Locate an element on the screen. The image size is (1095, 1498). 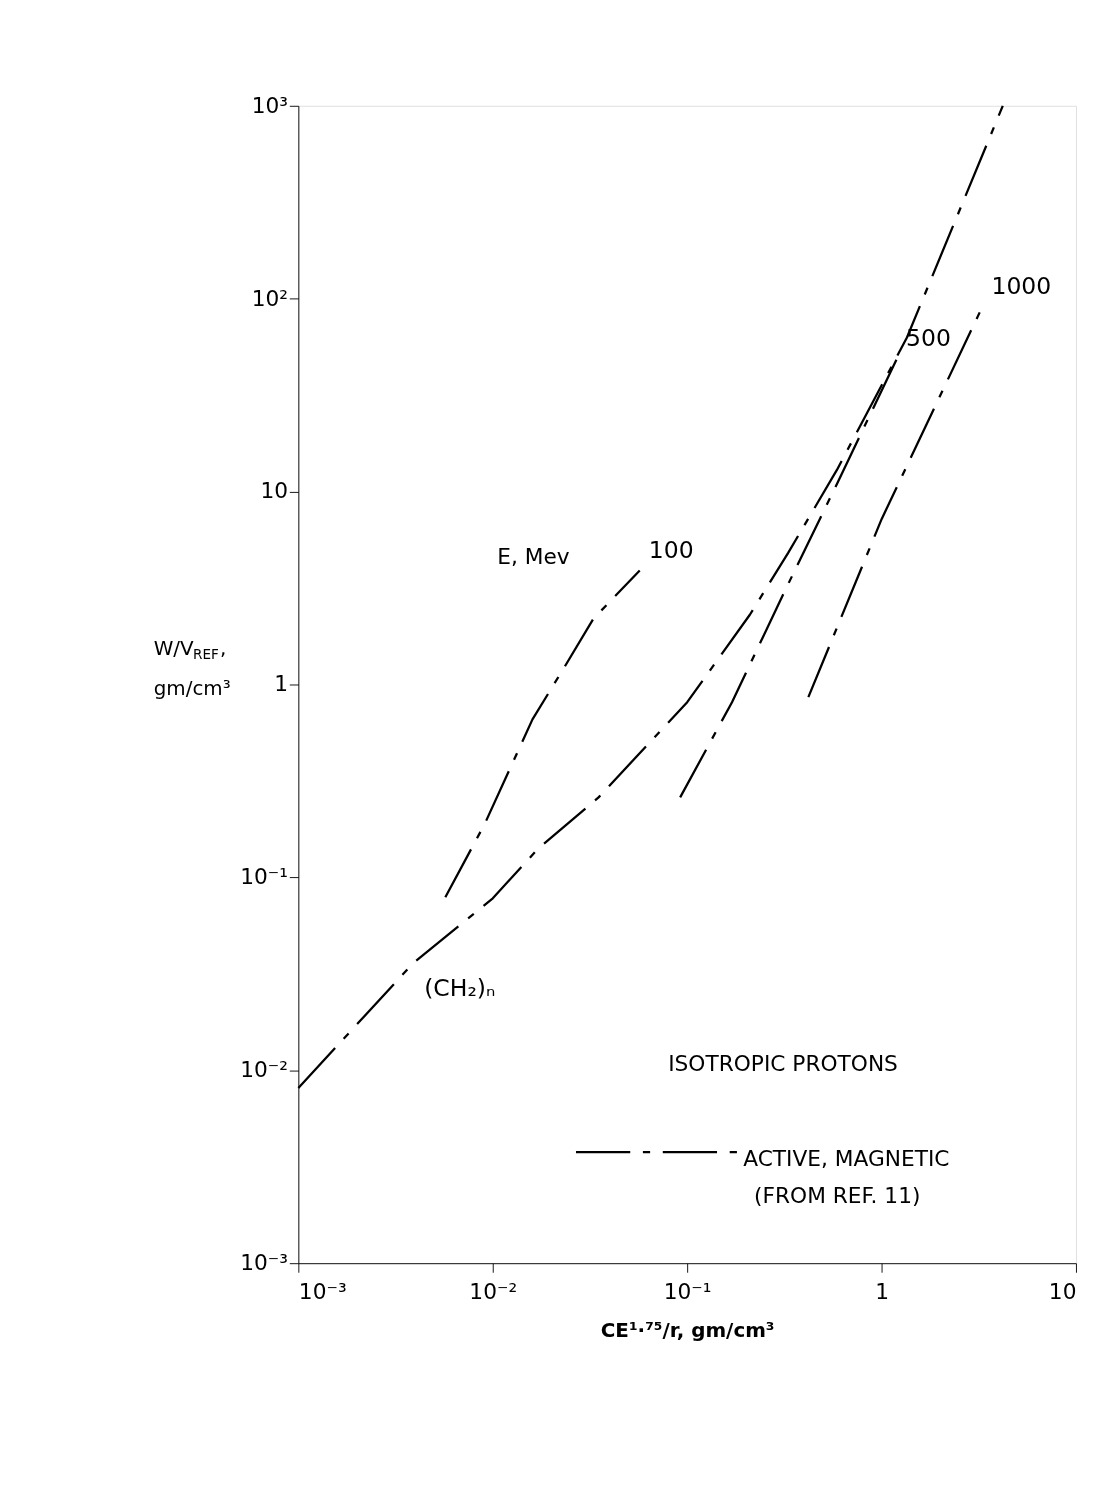
x-axis-title: CE¹·⁷⁵/r, gm/cm³ is located at coordinates (687, 1330).